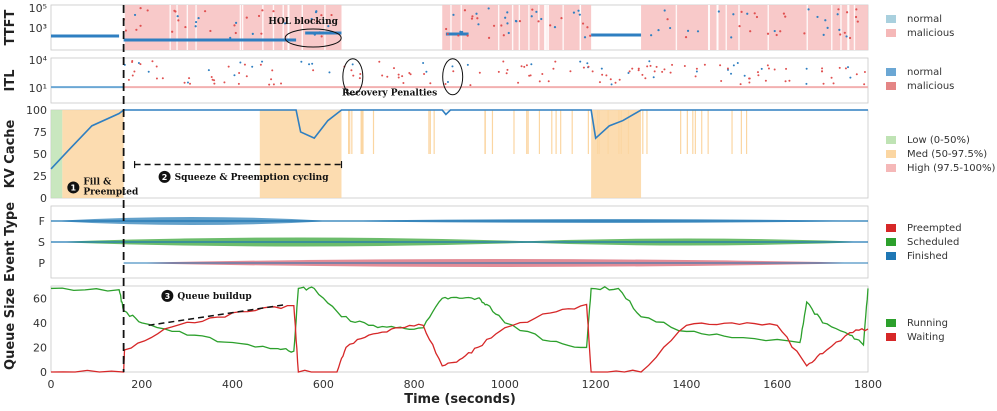  I want to click on kv-line, so click(459, 139).